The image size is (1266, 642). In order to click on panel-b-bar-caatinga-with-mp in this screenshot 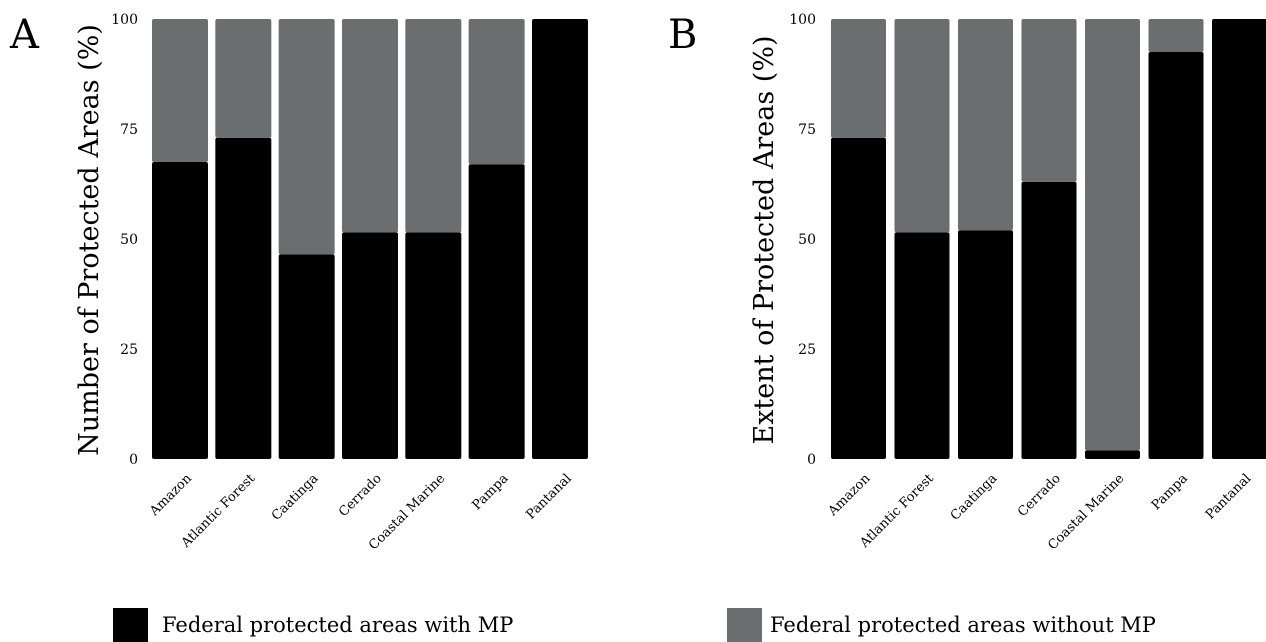, I will do `click(985, 344)`.